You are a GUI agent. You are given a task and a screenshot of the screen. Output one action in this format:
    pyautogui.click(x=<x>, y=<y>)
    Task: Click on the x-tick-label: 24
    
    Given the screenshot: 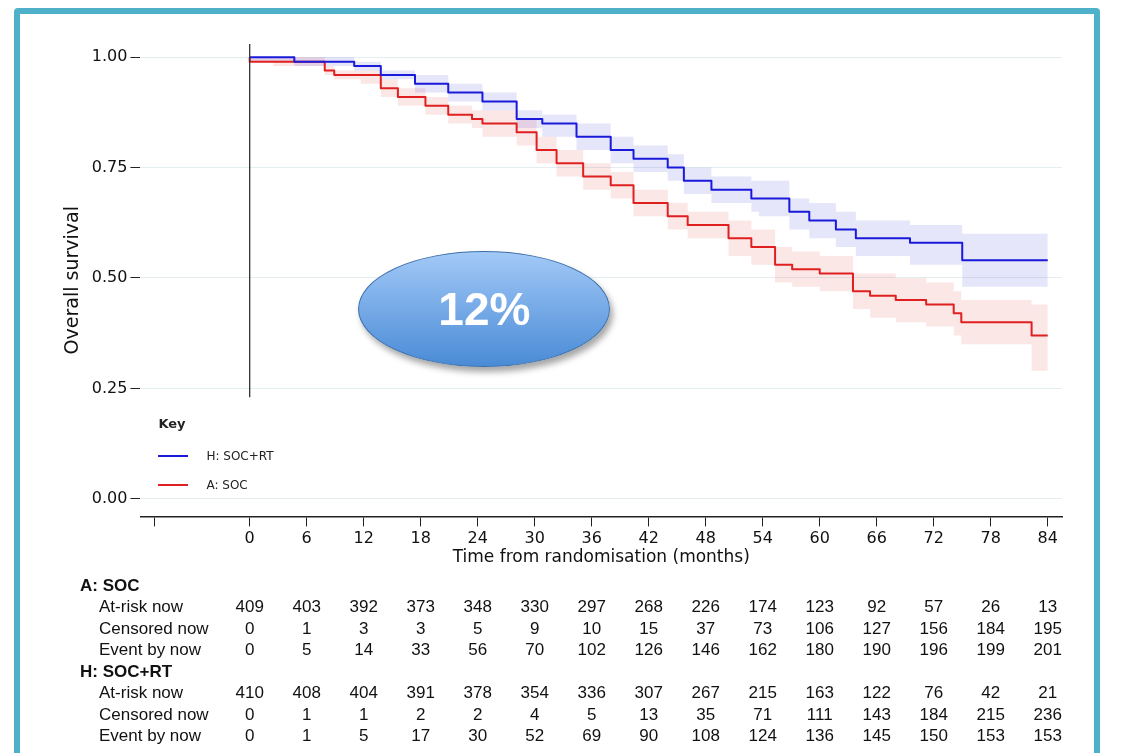 What is the action you would take?
    pyautogui.click(x=477, y=538)
    